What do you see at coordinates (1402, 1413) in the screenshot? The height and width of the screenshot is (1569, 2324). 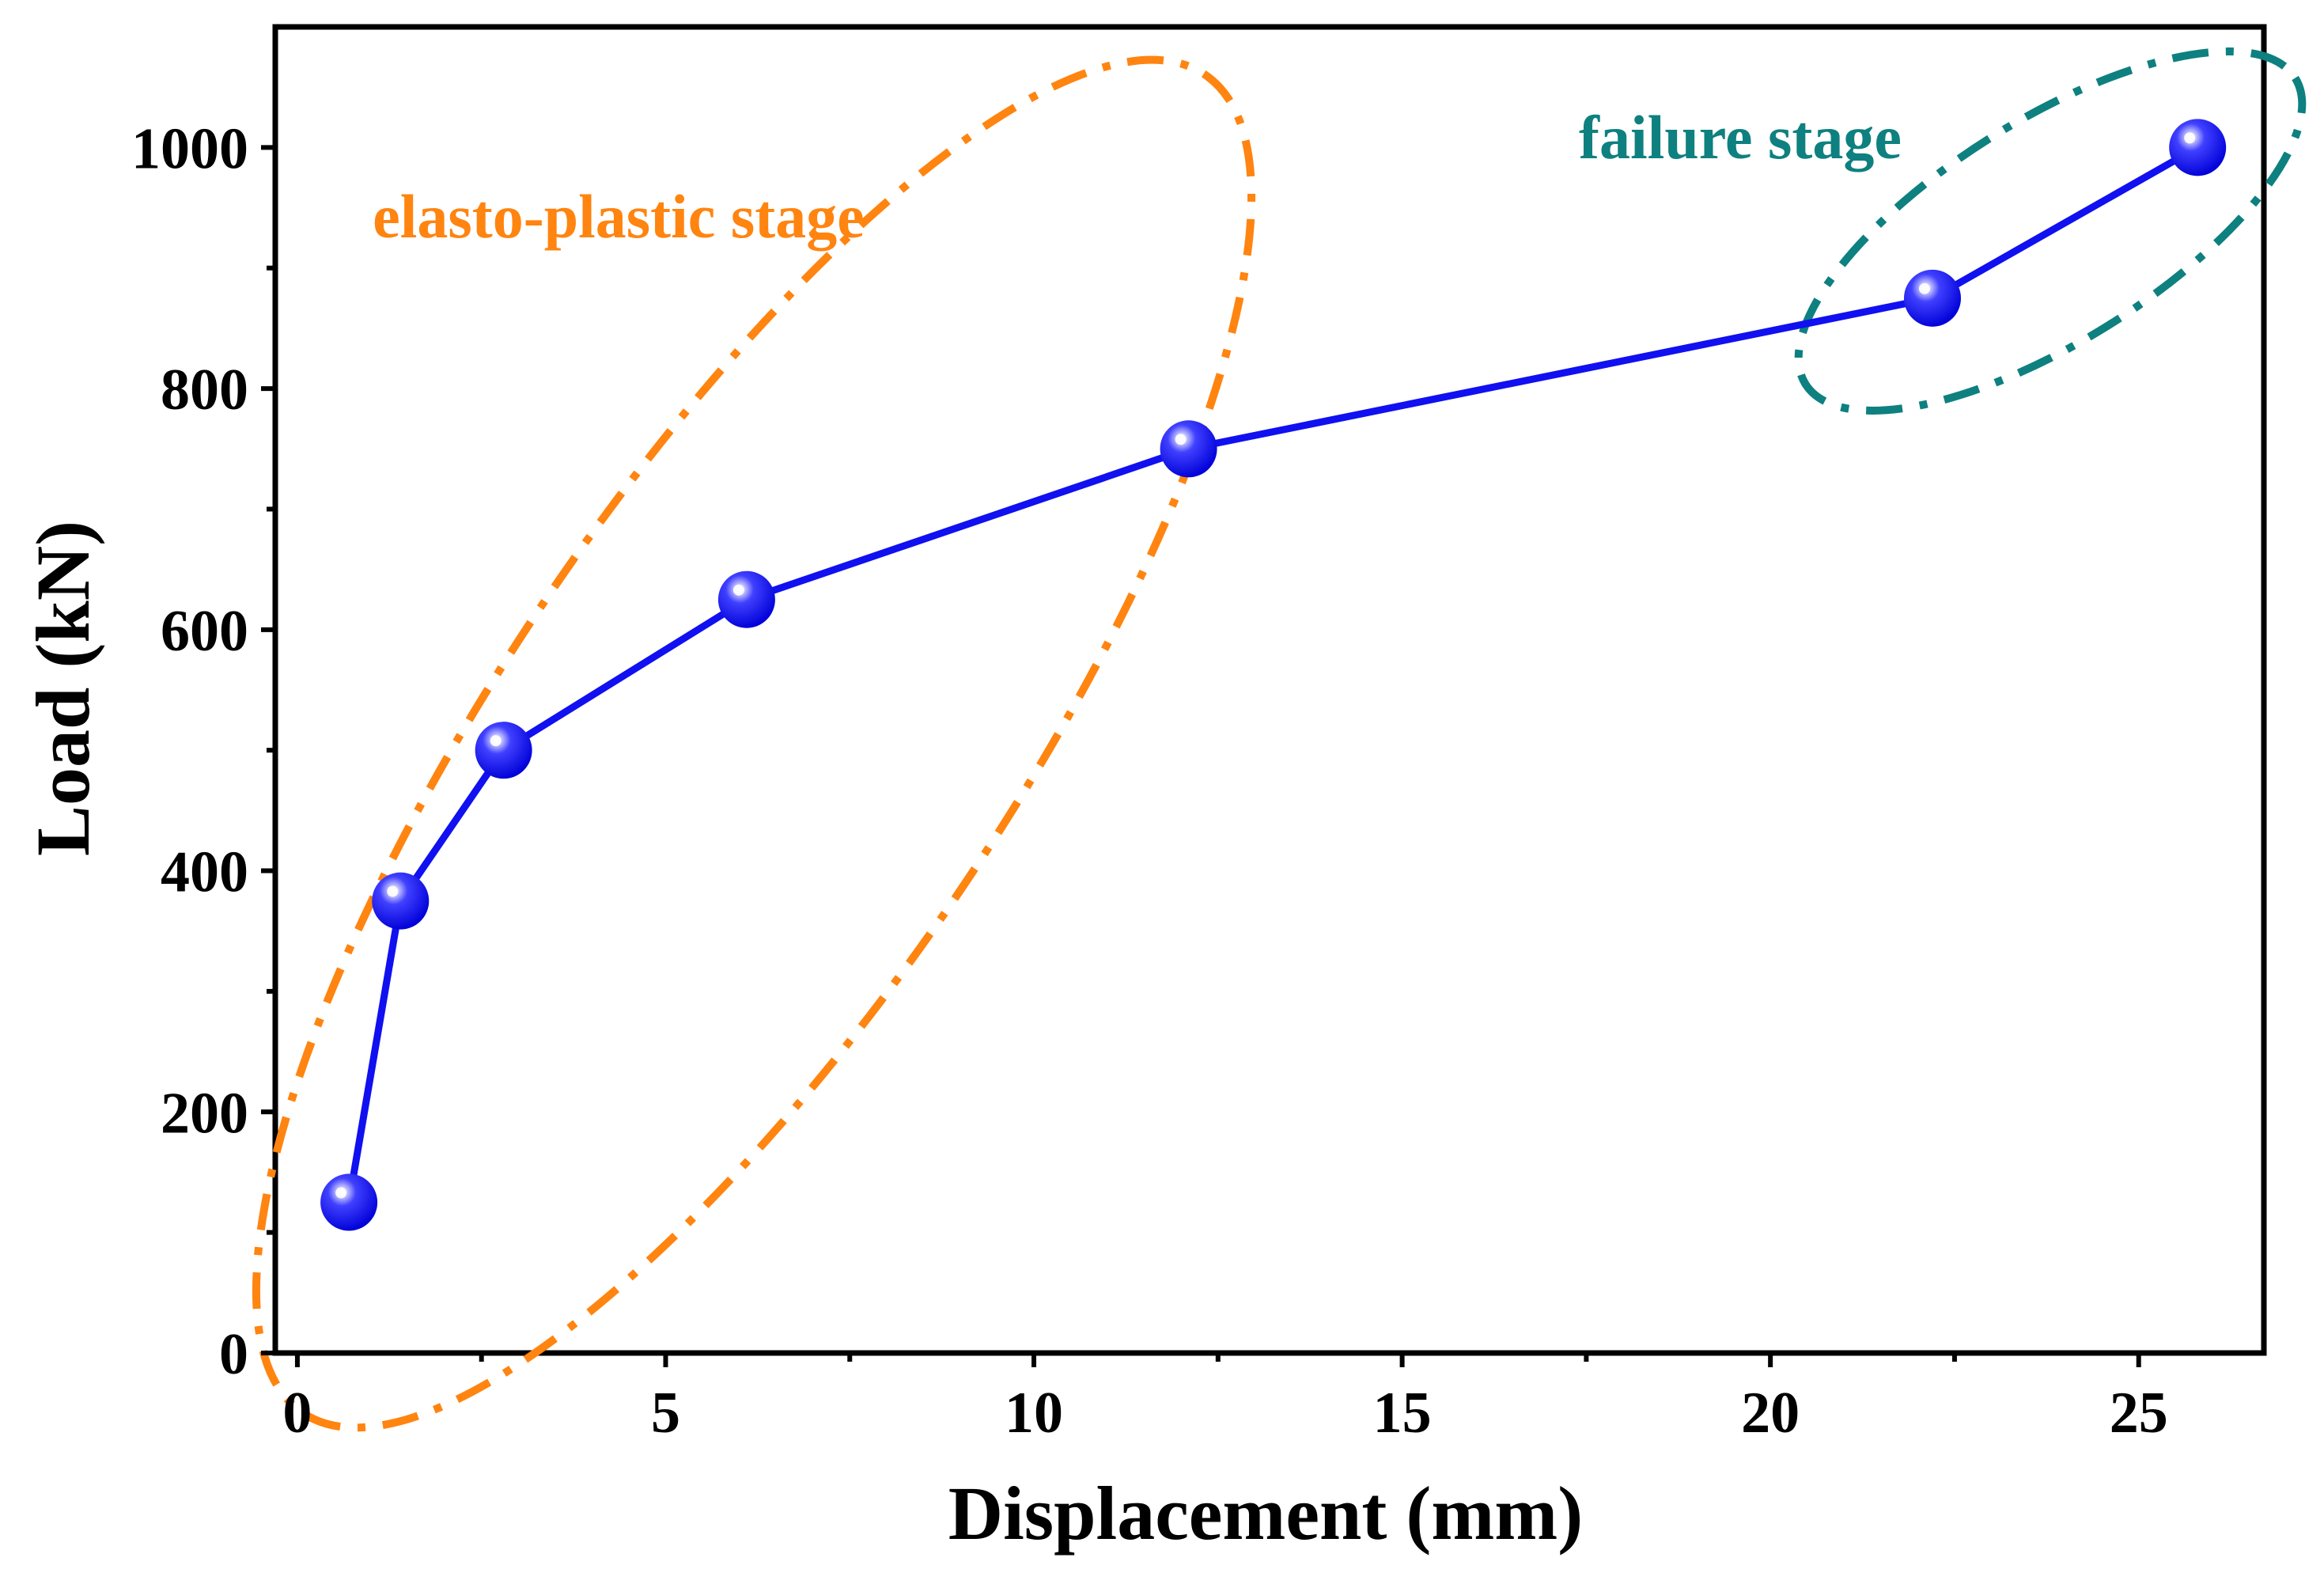 I see `x-tick-label: 15` at bounding box center [1402, 1413].